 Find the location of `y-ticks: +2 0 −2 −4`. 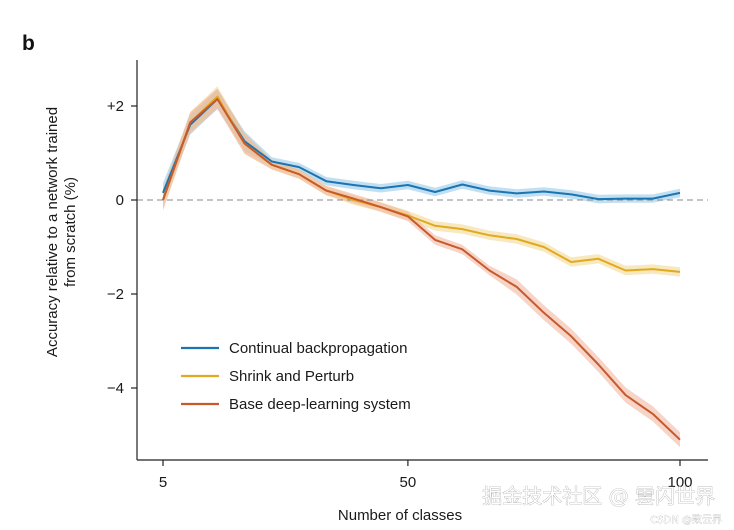

y-ticks: +2 0 −2 −4 is located at coordinates (122, 247).